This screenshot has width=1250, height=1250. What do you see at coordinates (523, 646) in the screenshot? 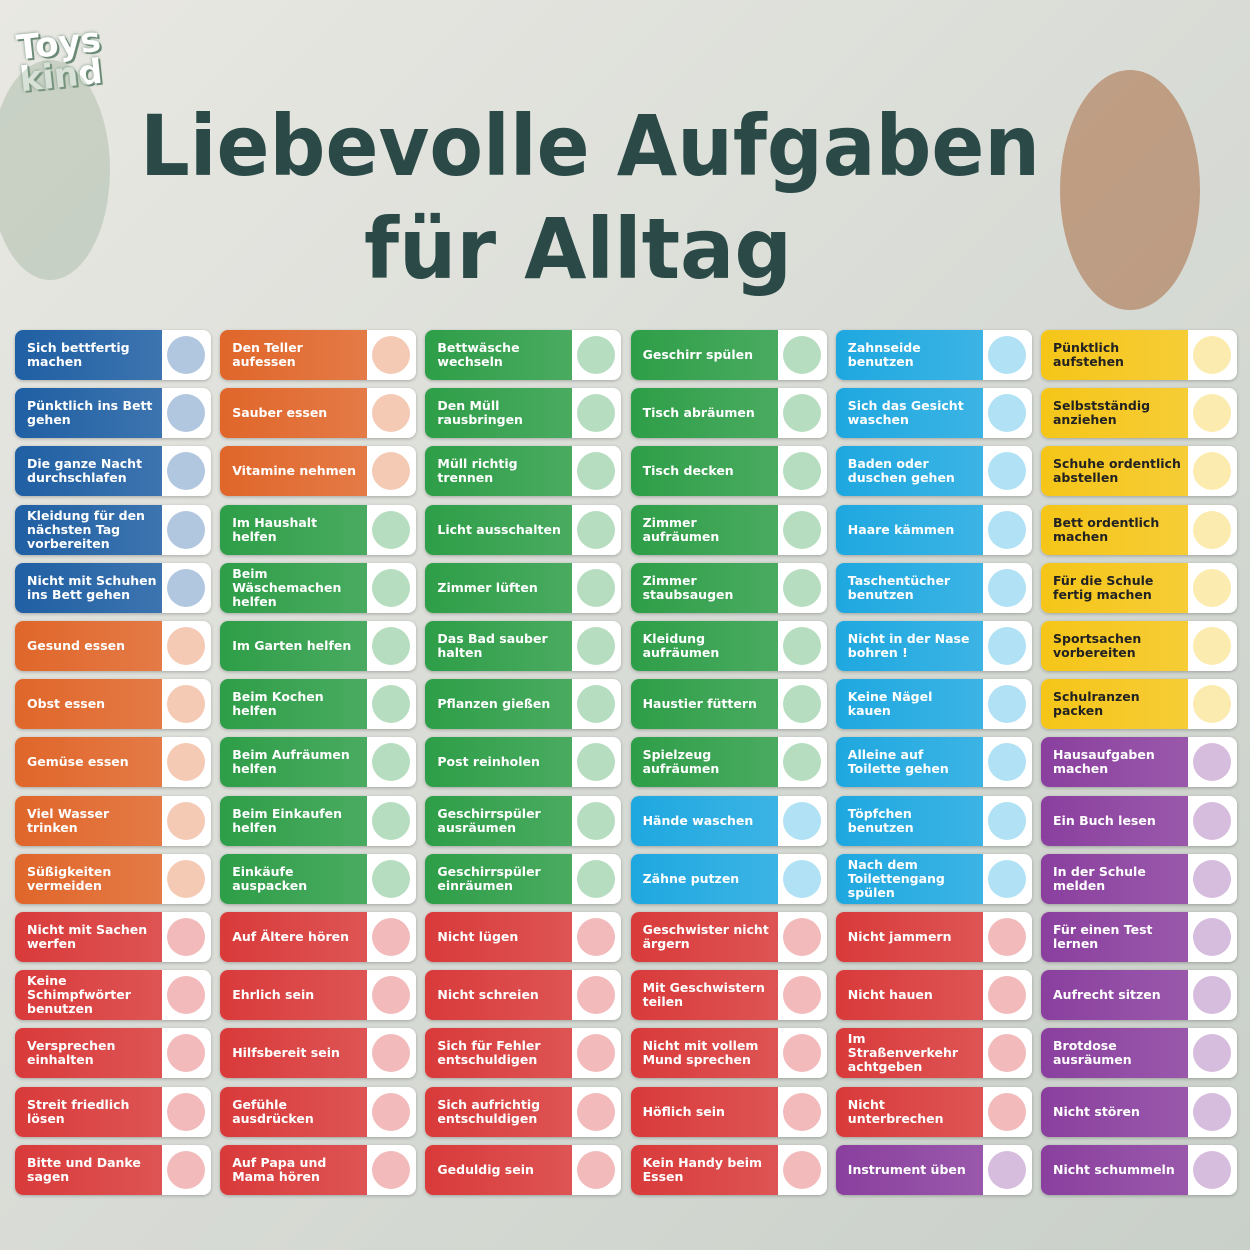
I see `task-card: Das Bad sauber halten` at bounding box center [523, 646].